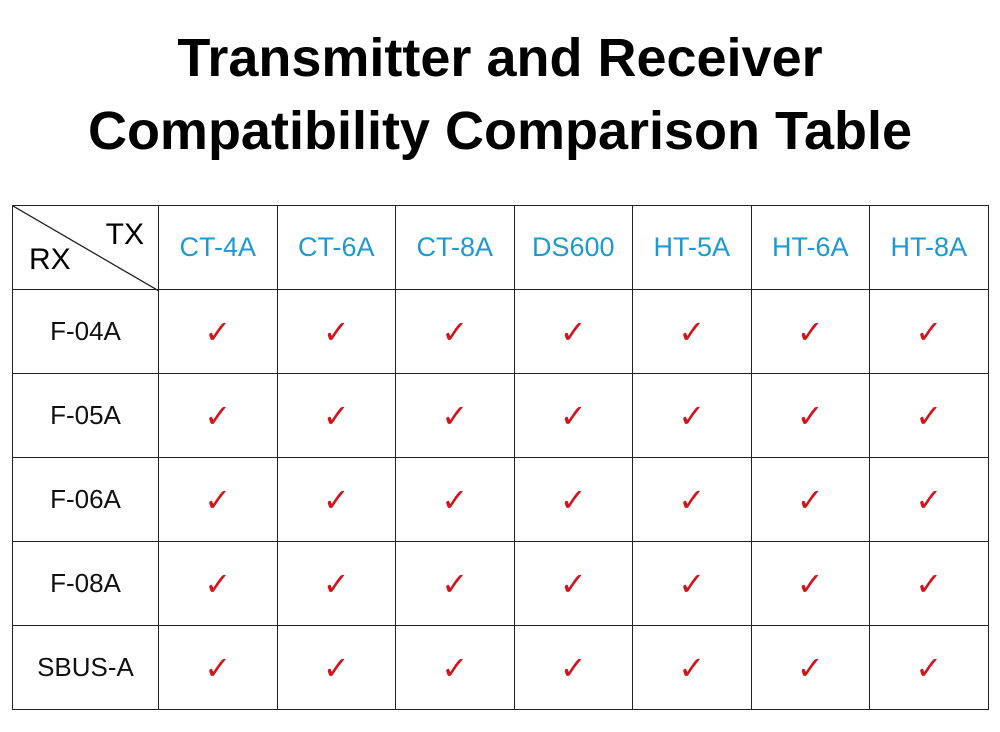 The image size is (1000, 732). What do you see at coordinates (85, 415) in the screenshot?
I see `row-label: F-05A` at bounding box center [85, 415].